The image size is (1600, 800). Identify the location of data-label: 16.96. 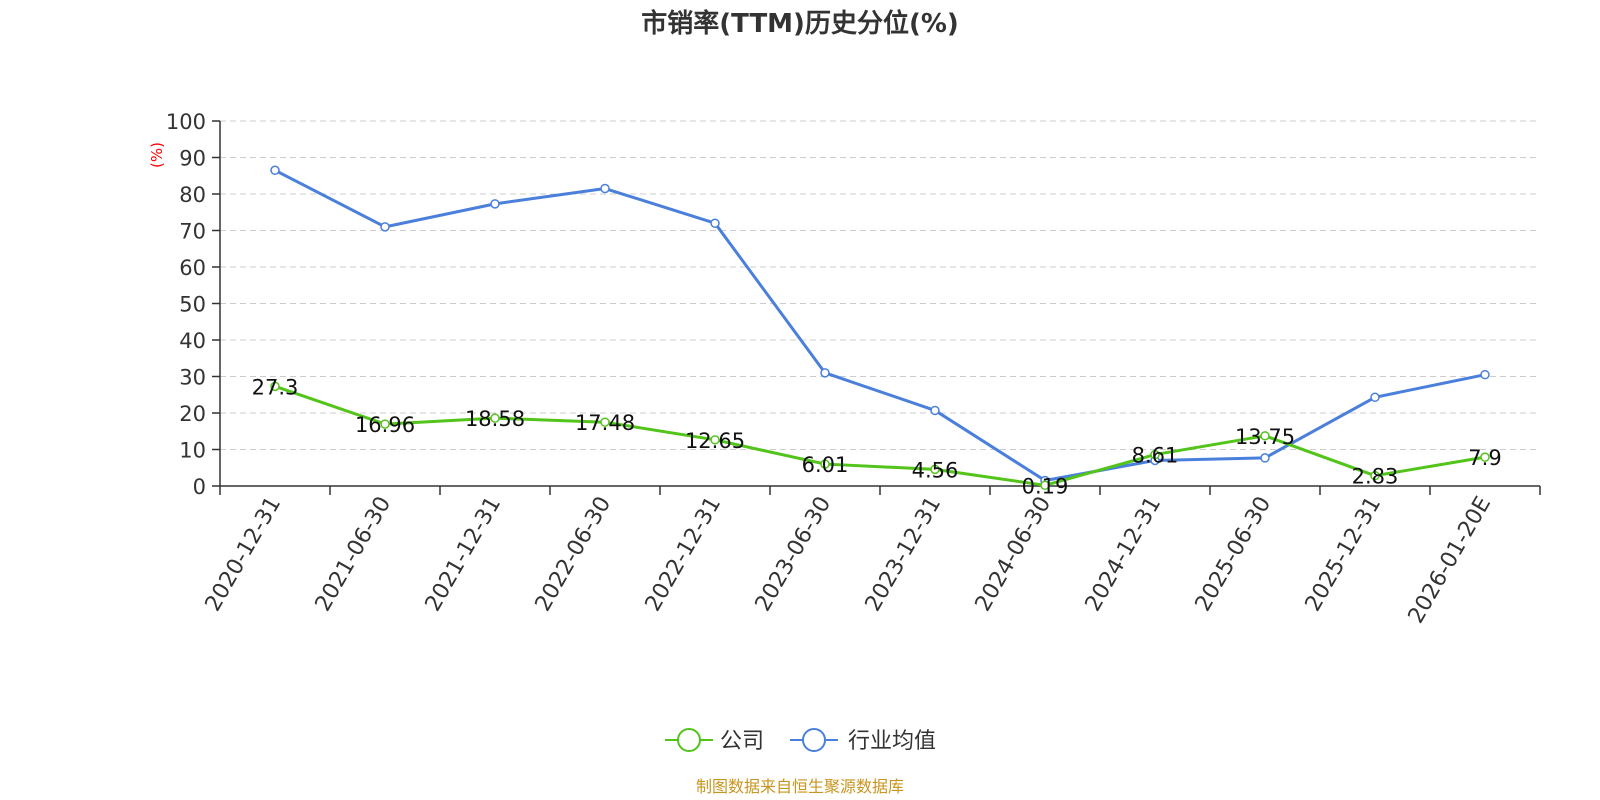
(385, 425).